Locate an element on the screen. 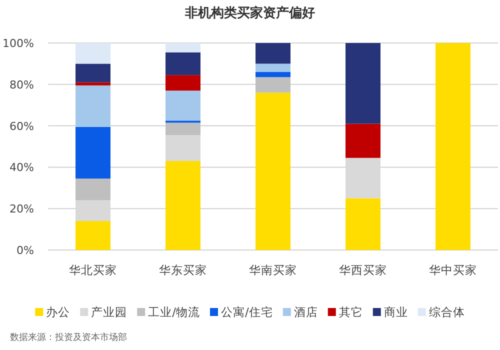  x-tick-label: 华中买家 is located at coordinates (453, 270).